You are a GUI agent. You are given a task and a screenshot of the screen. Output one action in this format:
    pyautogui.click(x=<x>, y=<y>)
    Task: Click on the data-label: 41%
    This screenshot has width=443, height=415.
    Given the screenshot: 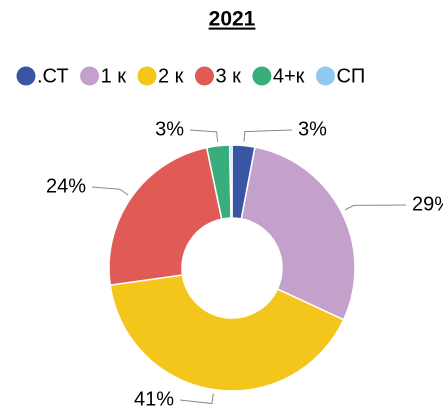 What is the action you would take?
    pyautogui.click(x=154, y=399)
    